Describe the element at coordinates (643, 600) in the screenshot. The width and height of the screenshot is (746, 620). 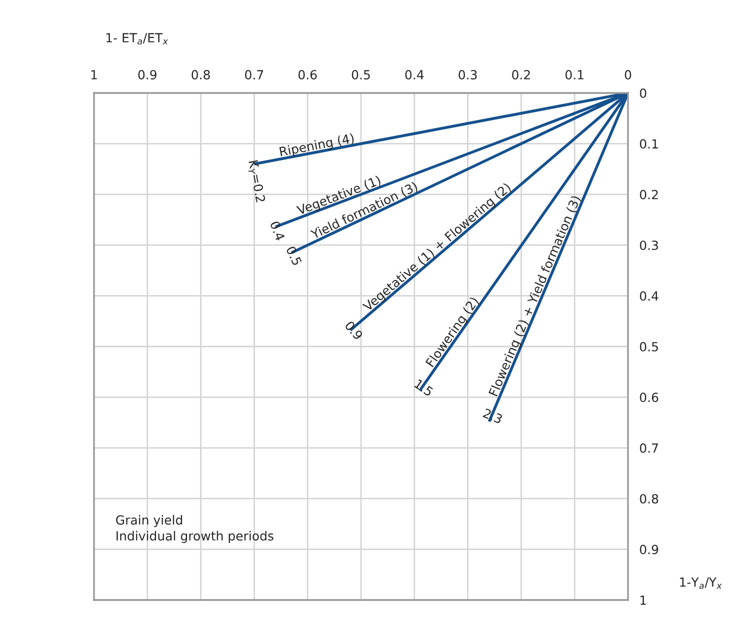
I see `y-tick-label: 1` at that location.